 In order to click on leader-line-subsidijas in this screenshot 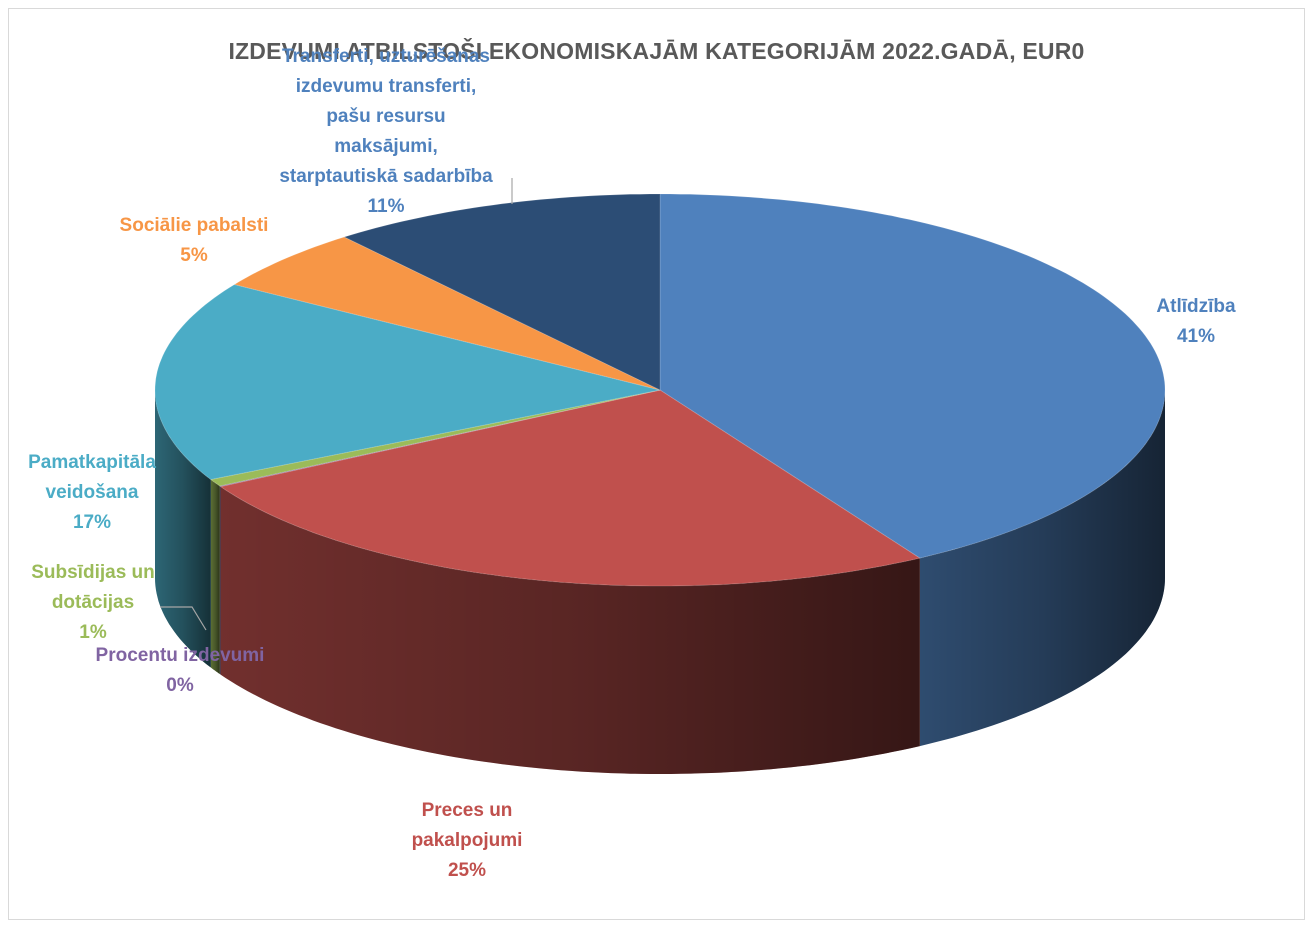, I will do `click(183, 618)`.